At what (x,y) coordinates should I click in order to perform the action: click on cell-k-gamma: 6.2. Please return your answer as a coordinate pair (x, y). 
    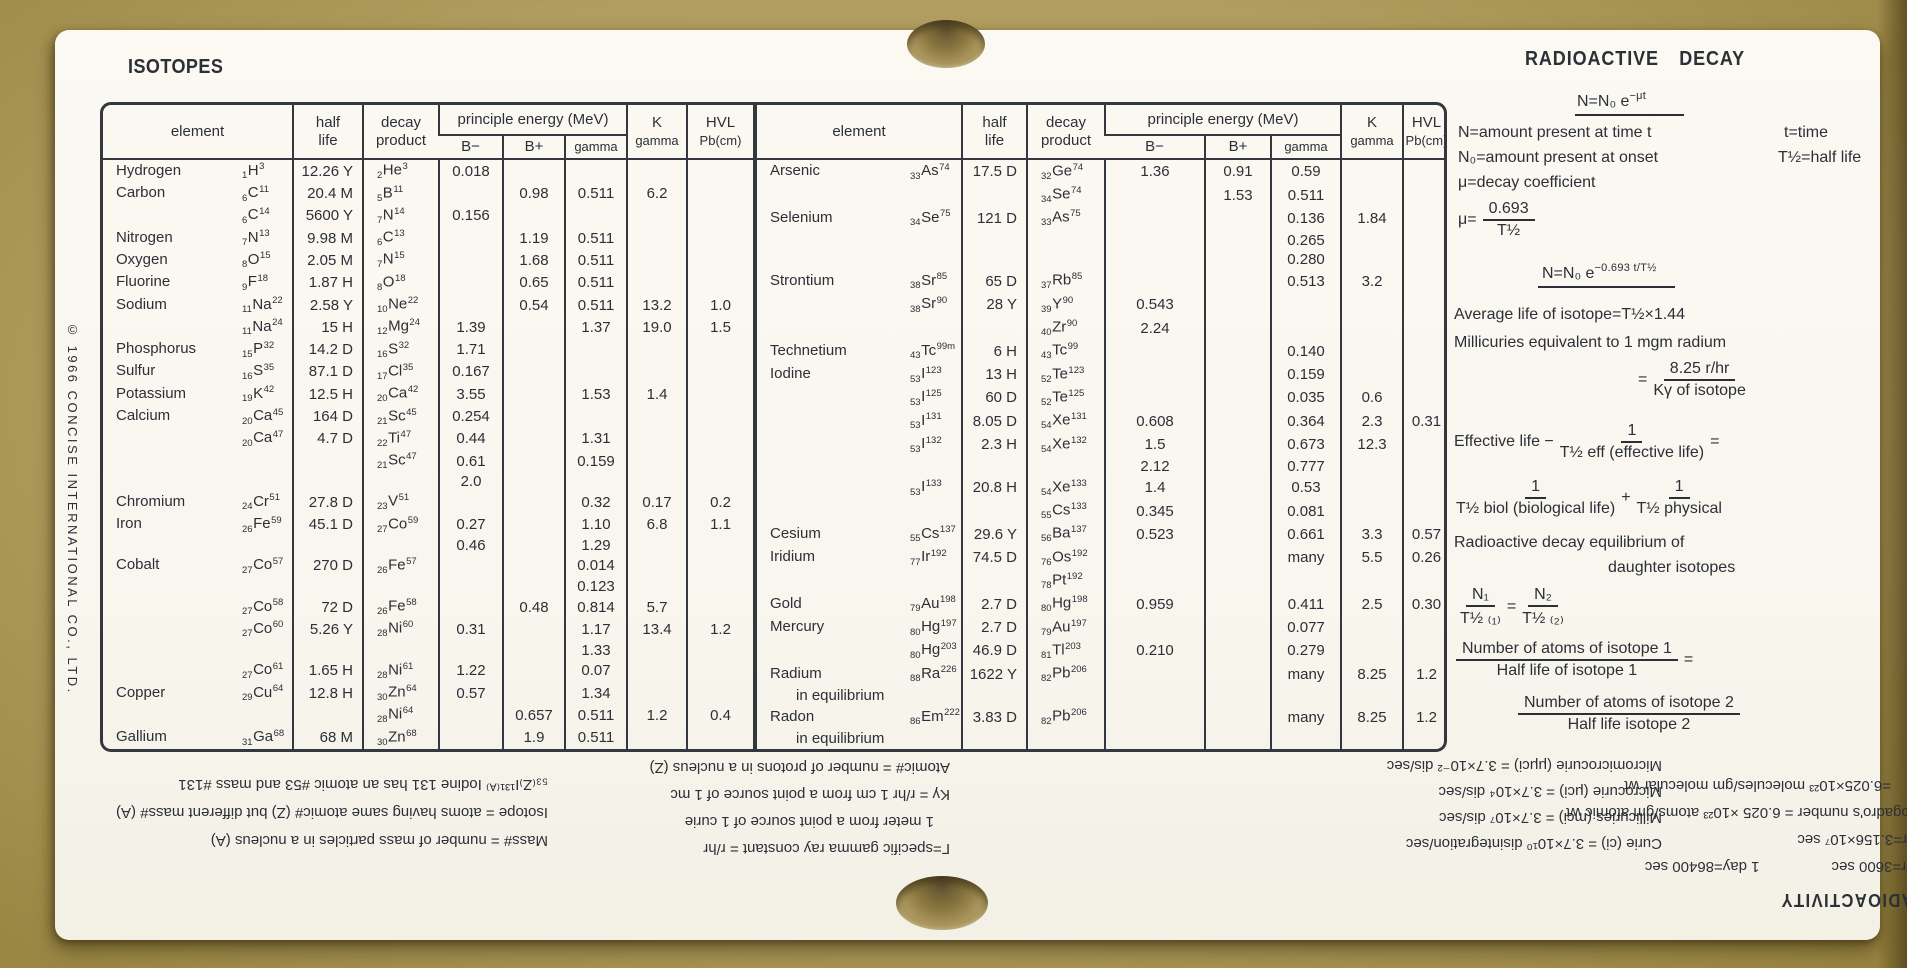
    Looking at the image, I should click on (656, 193).